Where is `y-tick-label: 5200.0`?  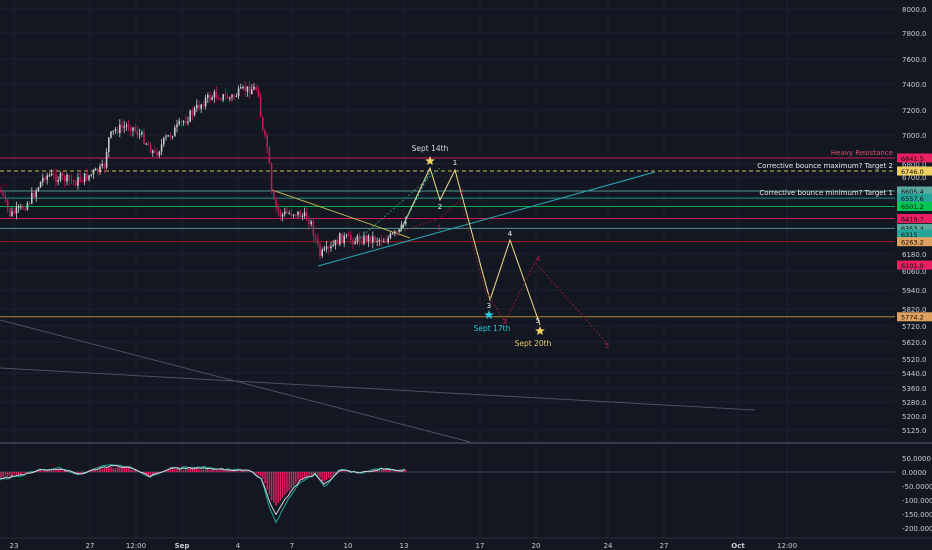
y-tick-label: 5200.0 is located at coordinates (914, 417).